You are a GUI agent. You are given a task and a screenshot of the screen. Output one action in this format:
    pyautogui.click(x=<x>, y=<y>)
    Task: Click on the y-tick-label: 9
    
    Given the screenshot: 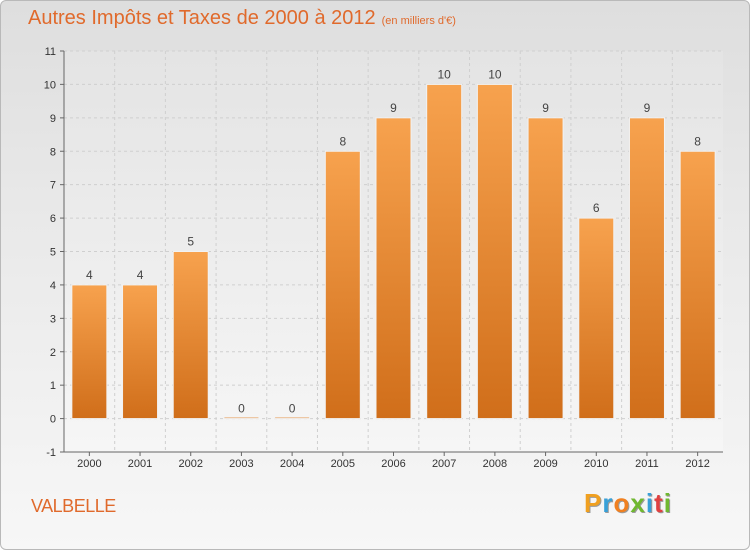 What is the action you would take?
    pyautogui.click(x=53, y=119)
    